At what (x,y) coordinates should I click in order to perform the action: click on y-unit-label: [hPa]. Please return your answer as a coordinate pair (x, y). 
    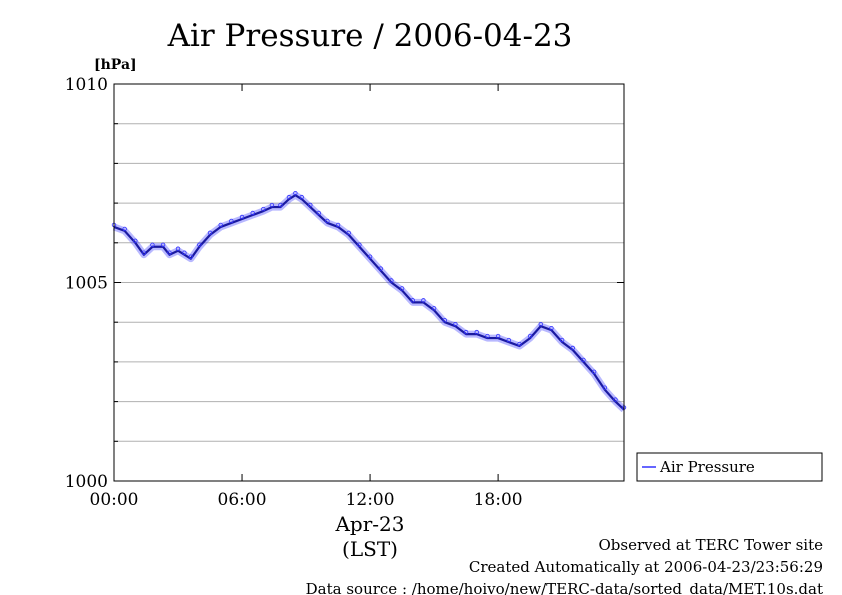
    Looking at the image, I should click on (115, 65).